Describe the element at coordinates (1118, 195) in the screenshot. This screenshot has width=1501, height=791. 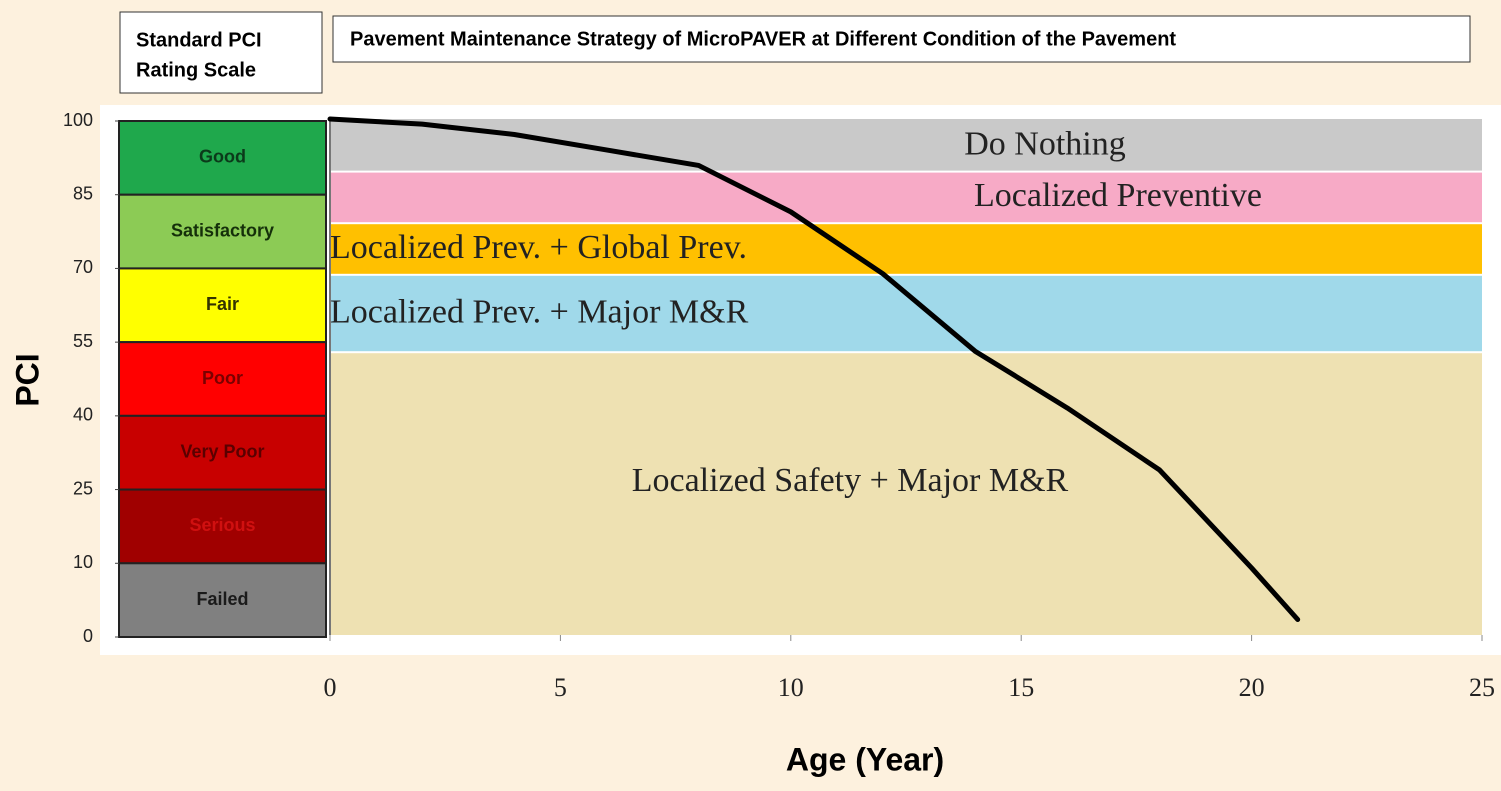
I see `strategy-label: Localized Preventive` at that location.